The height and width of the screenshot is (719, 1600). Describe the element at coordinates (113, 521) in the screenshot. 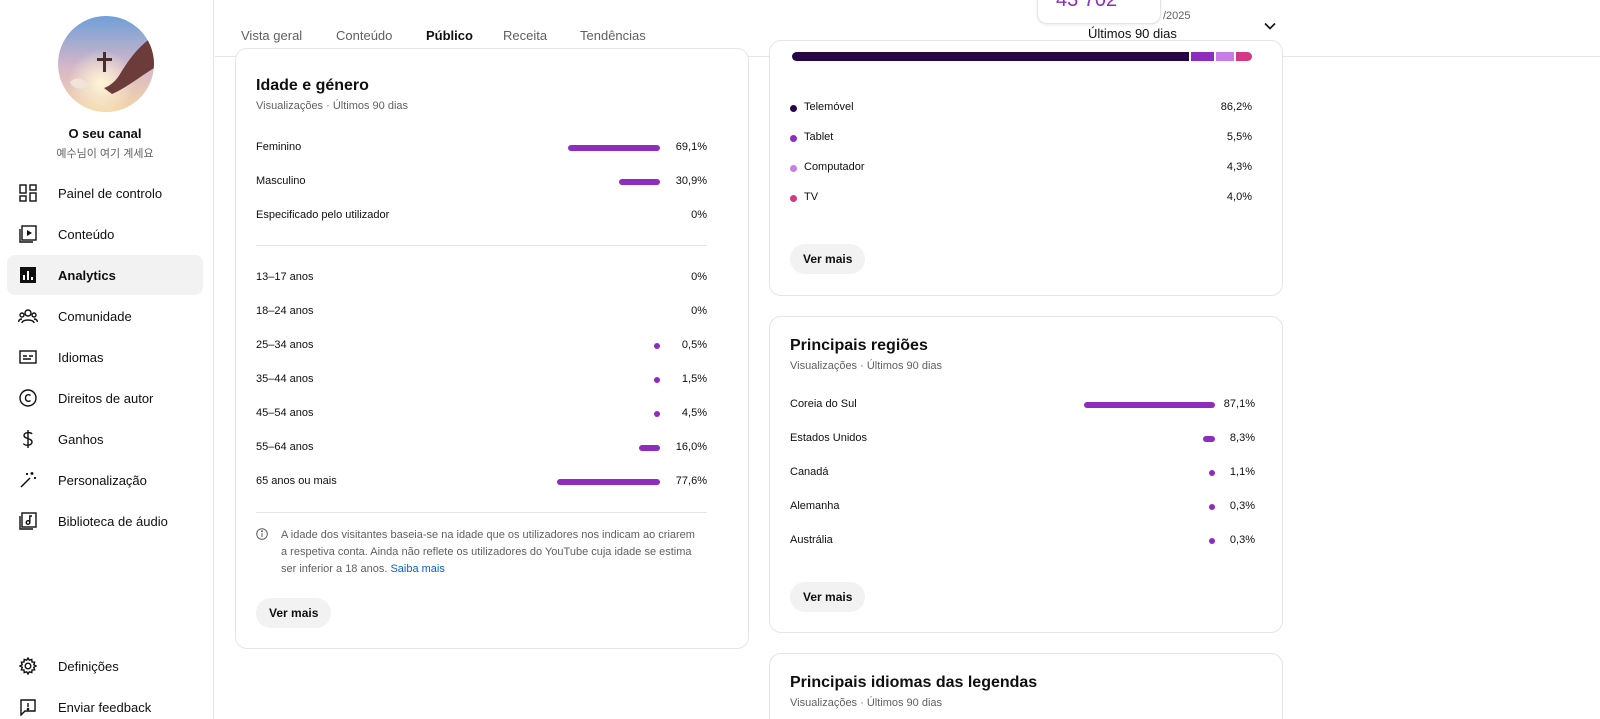

I see `sidebar-item-label: Biblioteca de áudio` at that location.